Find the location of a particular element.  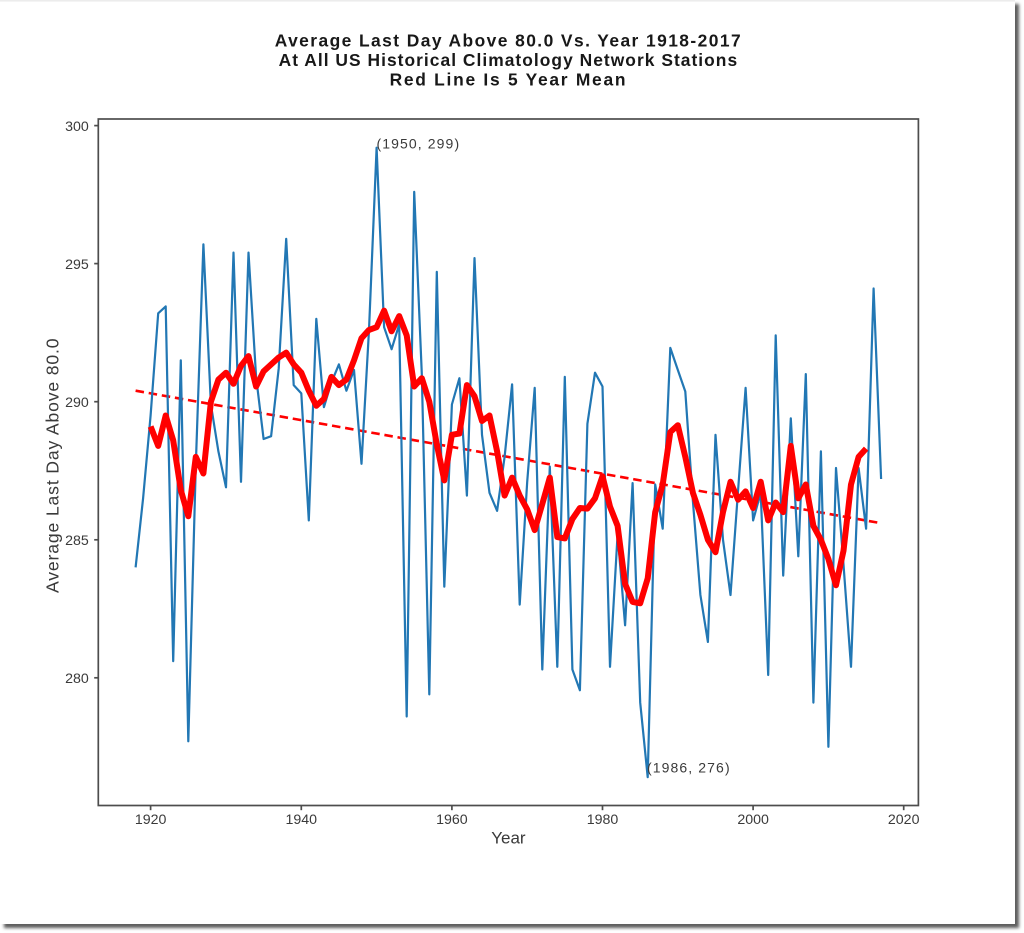

svg-text: Year is located at coordinates (508, 838).